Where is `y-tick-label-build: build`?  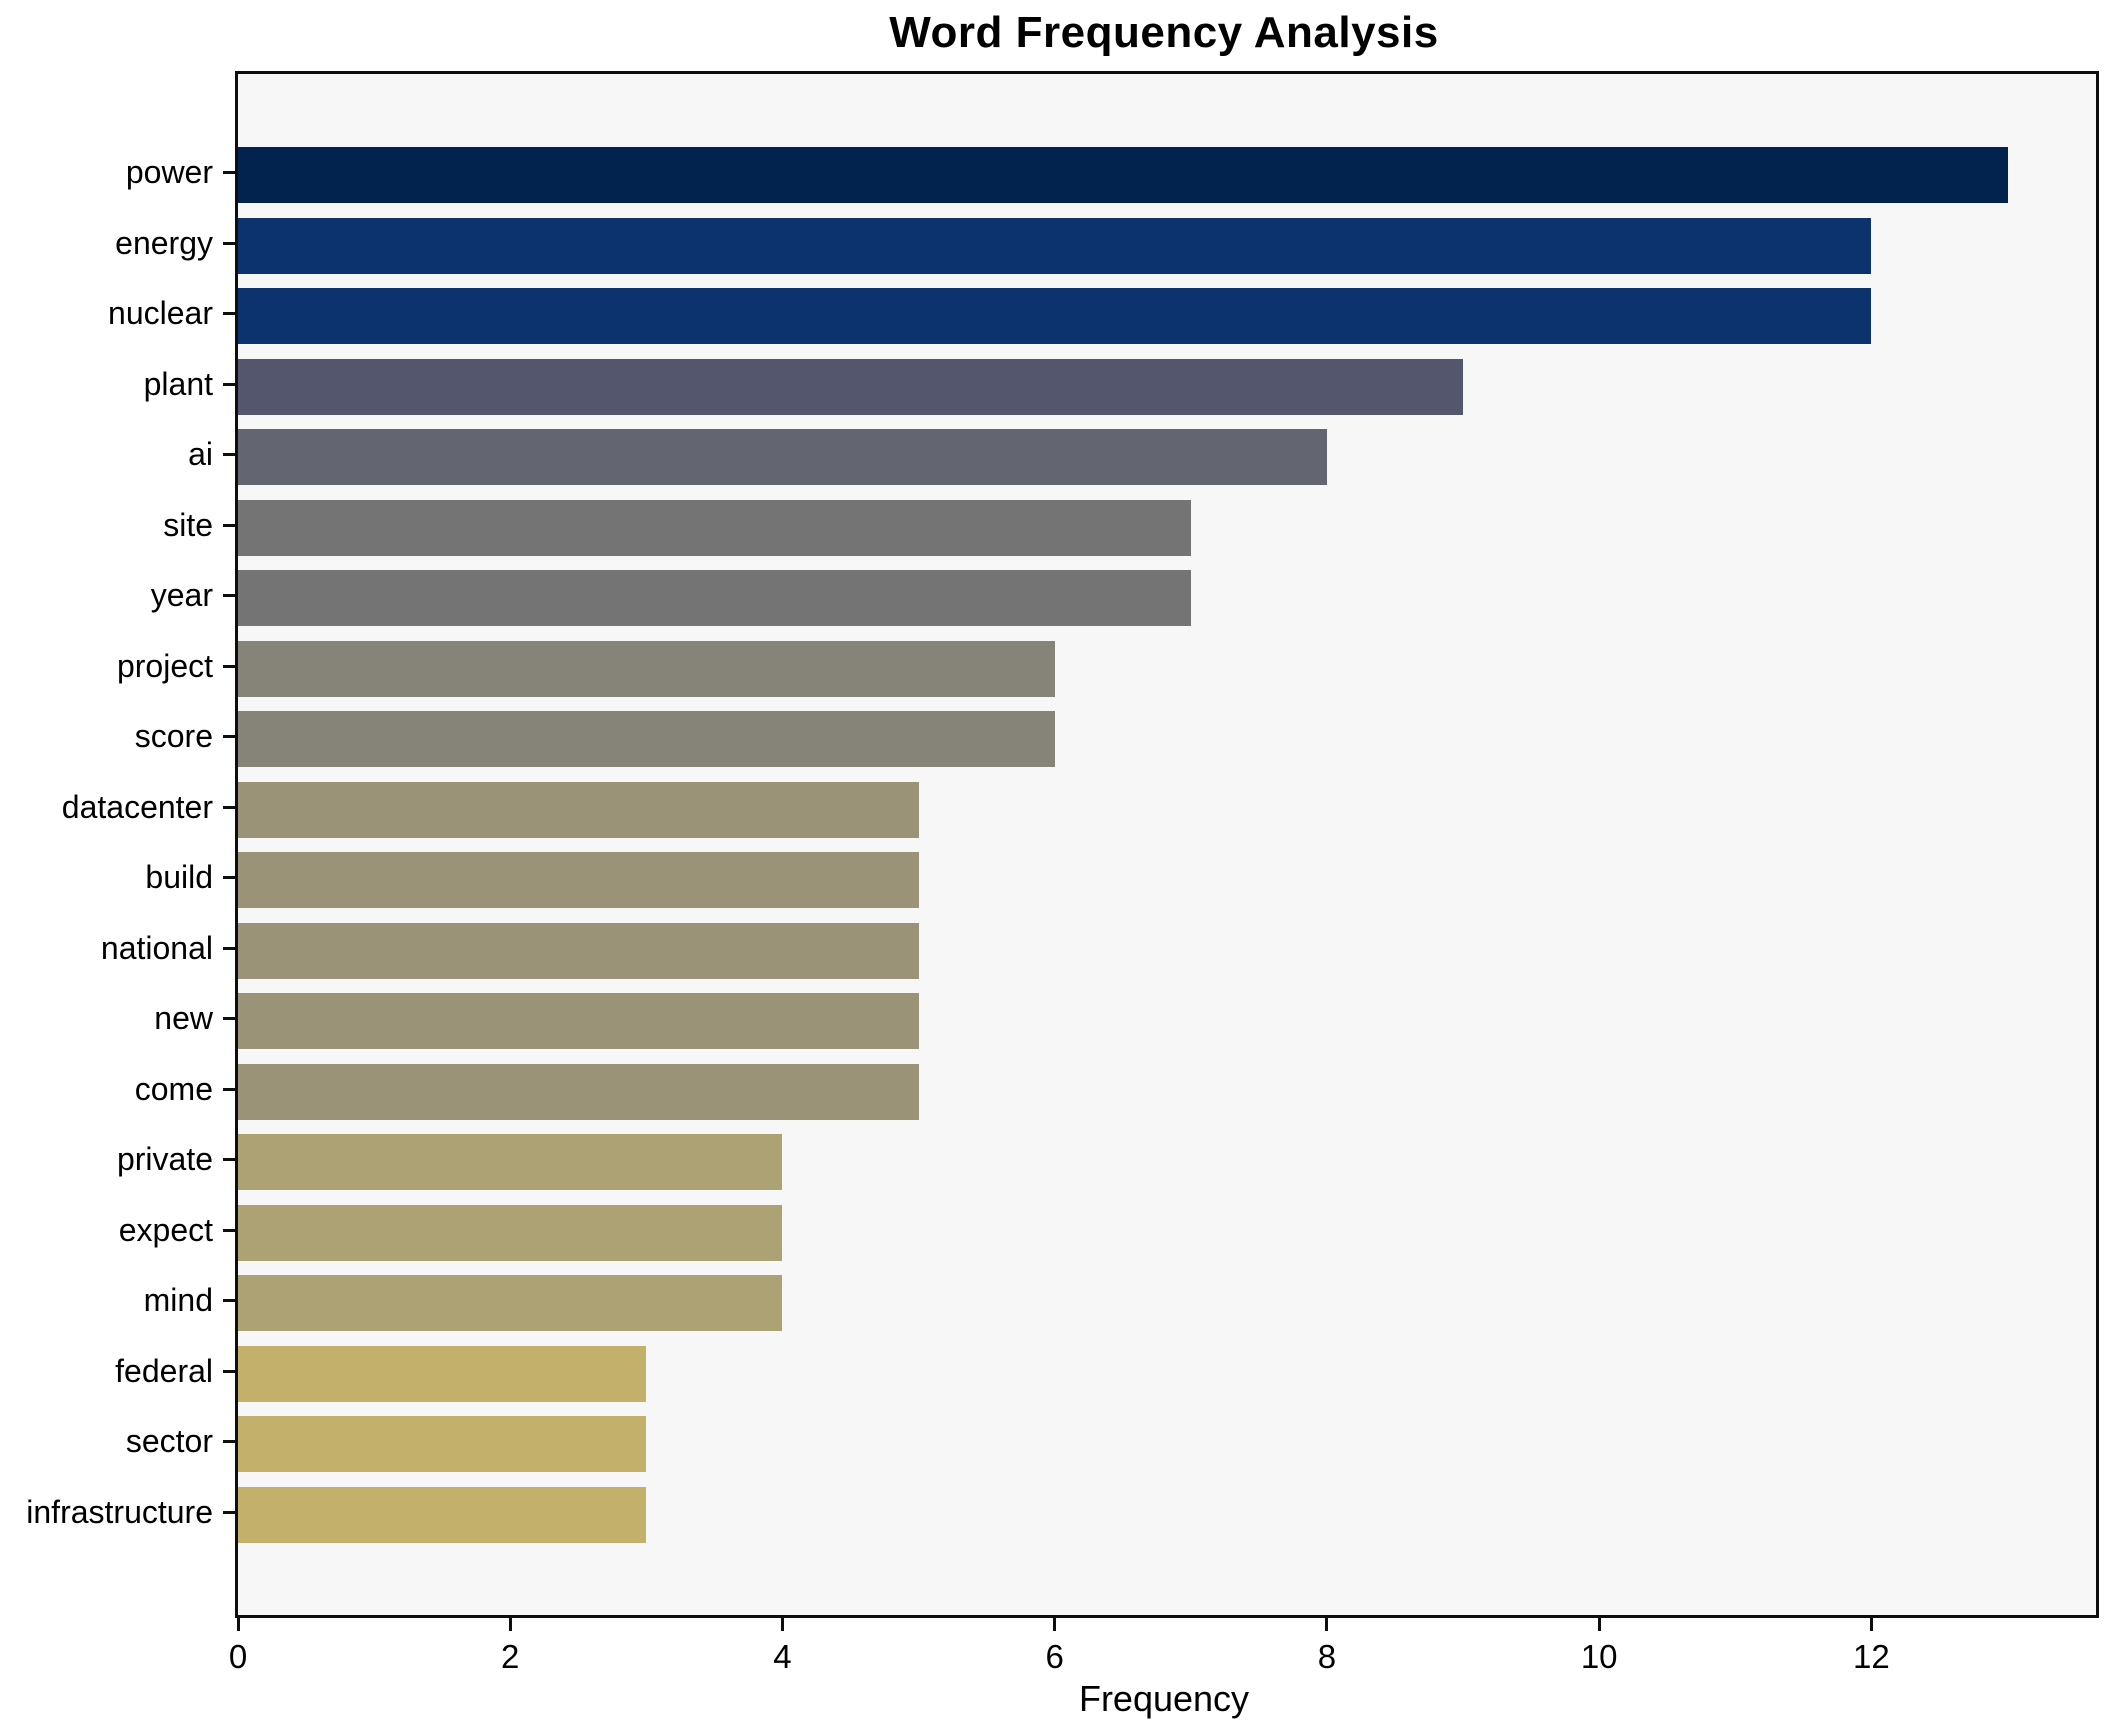 y-tick-label-build: build is located at coordinates (179, 877).